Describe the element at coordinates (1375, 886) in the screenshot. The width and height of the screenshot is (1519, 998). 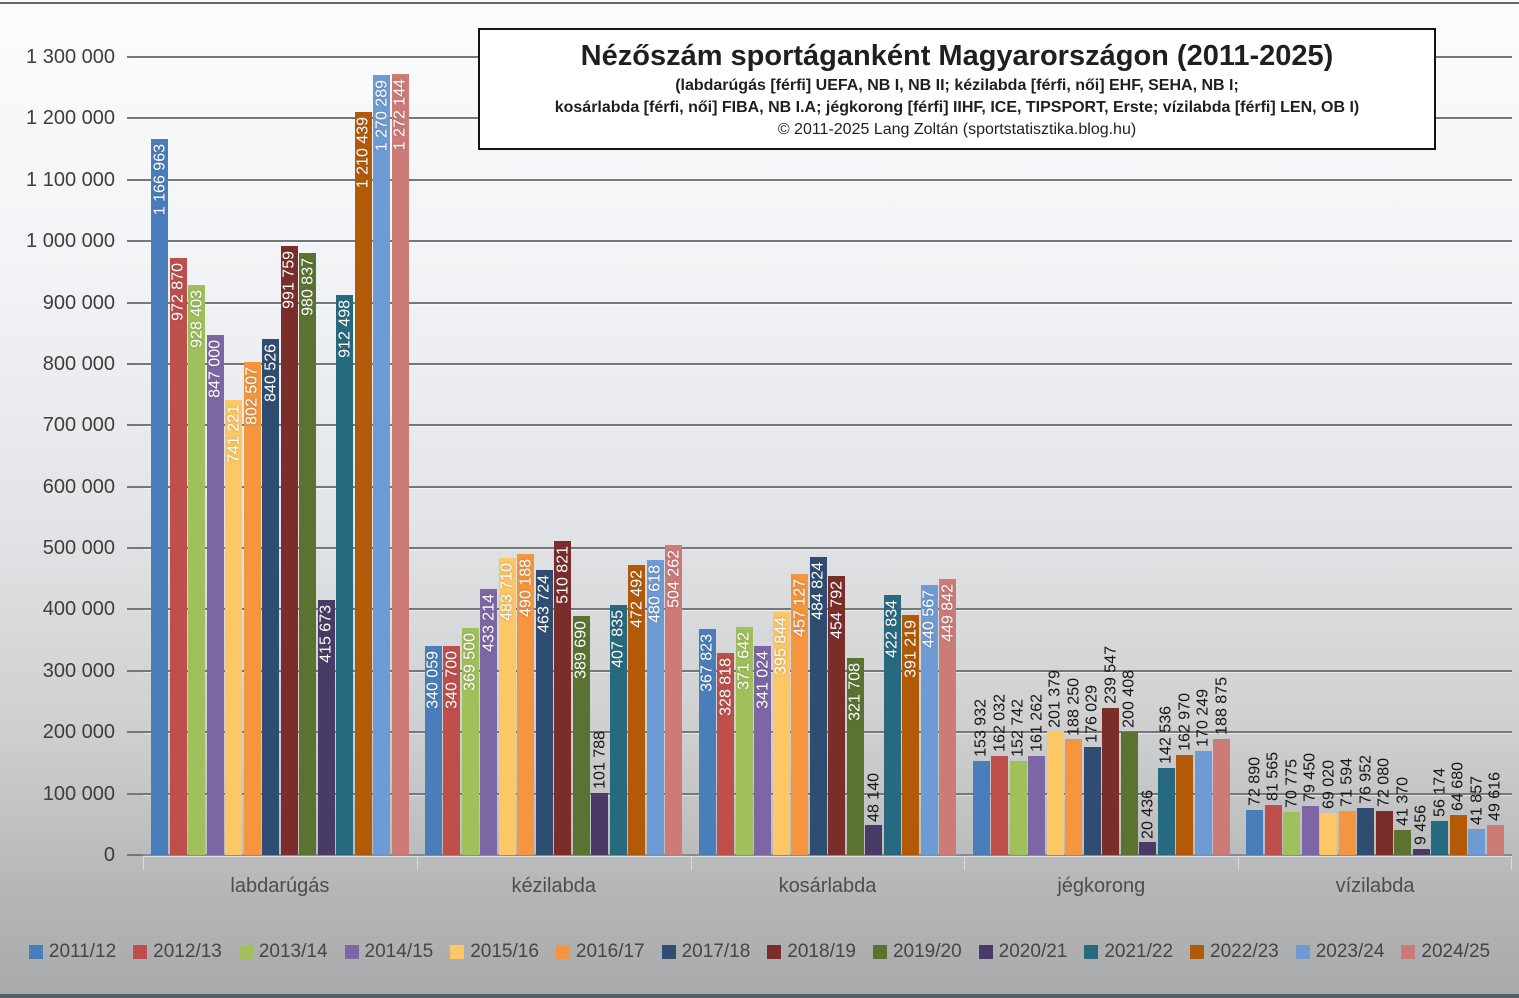
I see `category-label-vízilabda: vízilabda` at that location.